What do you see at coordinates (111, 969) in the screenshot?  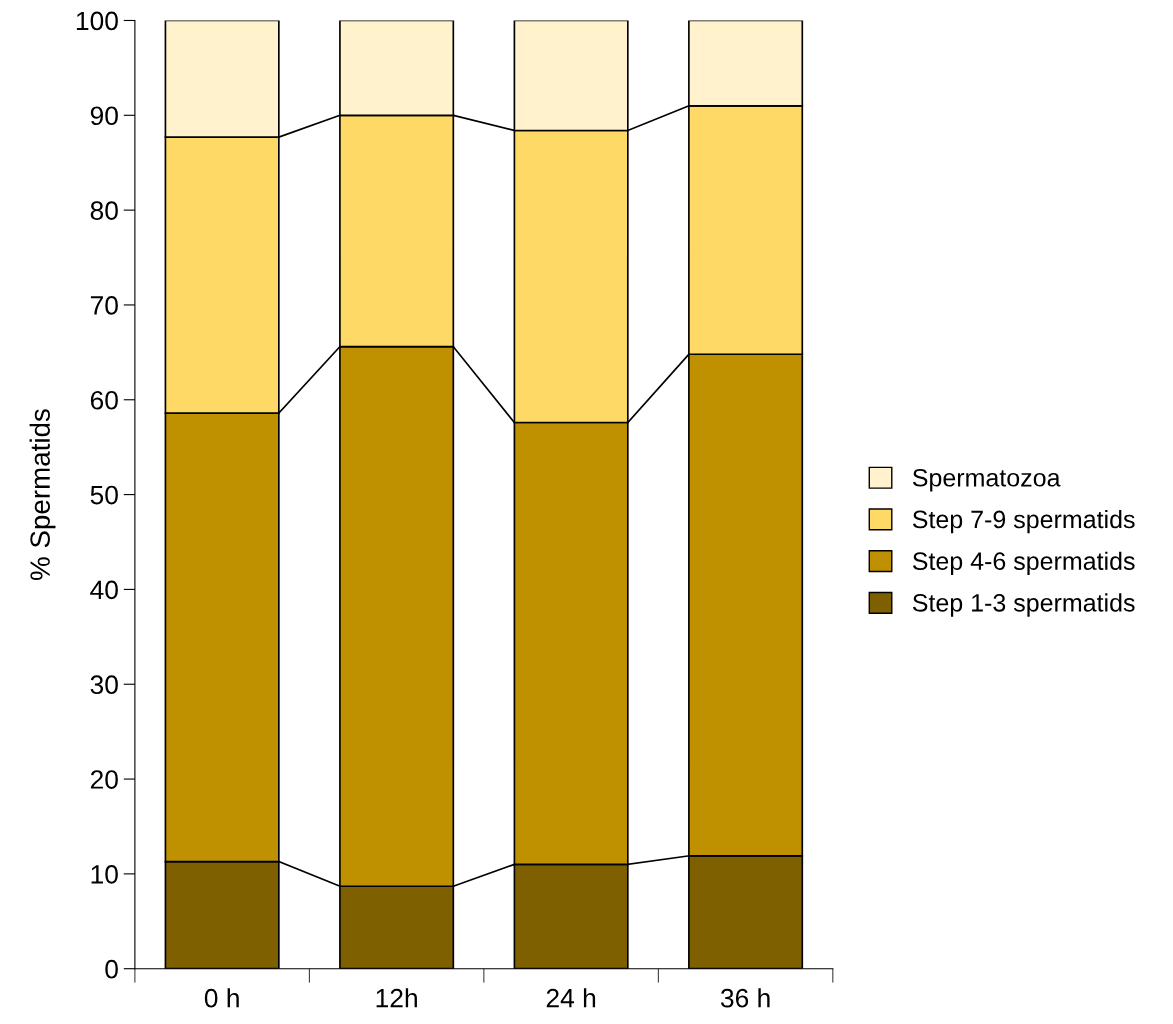 I see `y-tick-label: 0` at bounding box center [111, 969].